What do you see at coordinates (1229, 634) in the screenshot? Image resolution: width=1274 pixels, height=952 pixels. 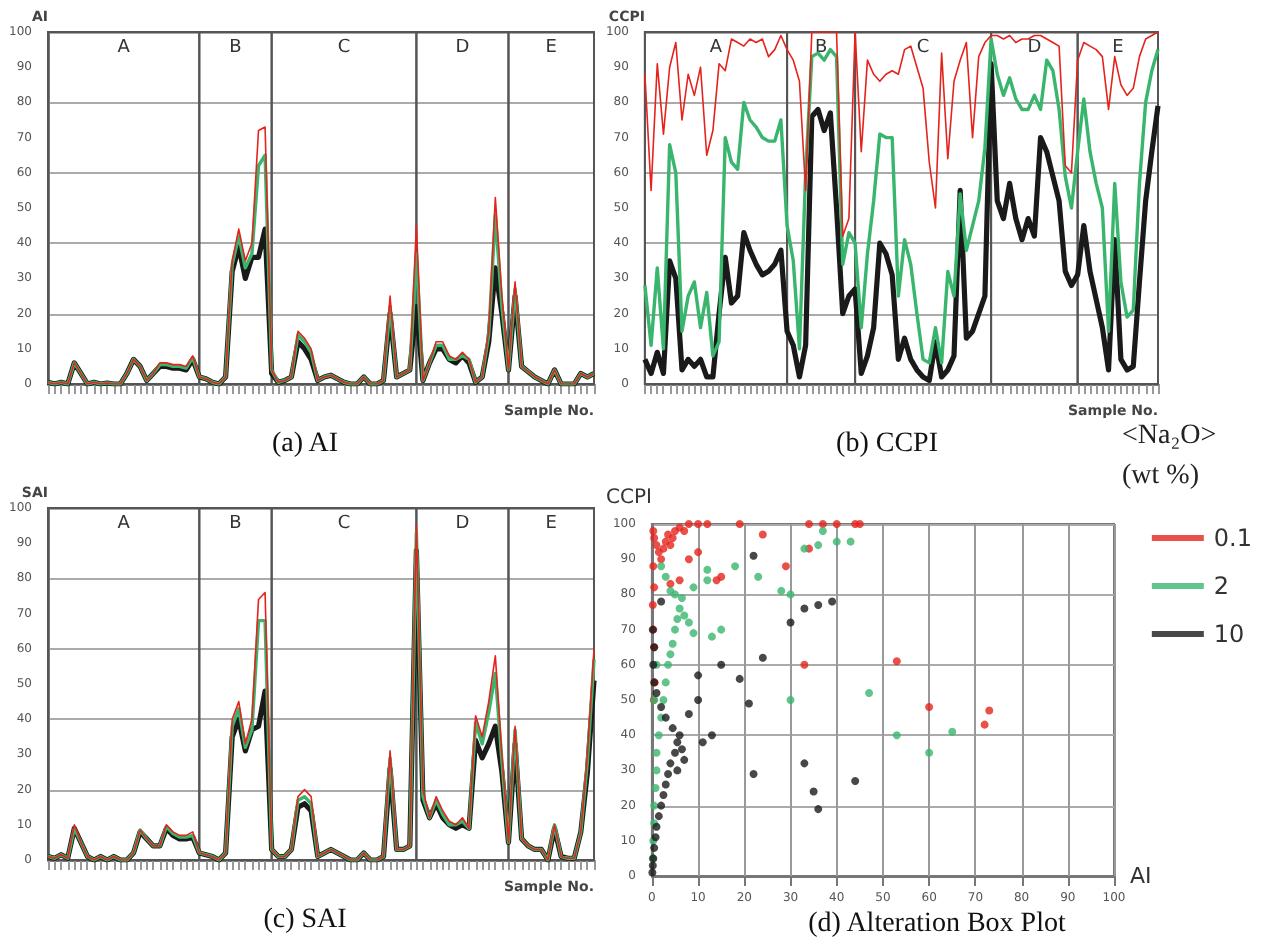 I see `legend-label: 10` at bounding box center [1229, 634].